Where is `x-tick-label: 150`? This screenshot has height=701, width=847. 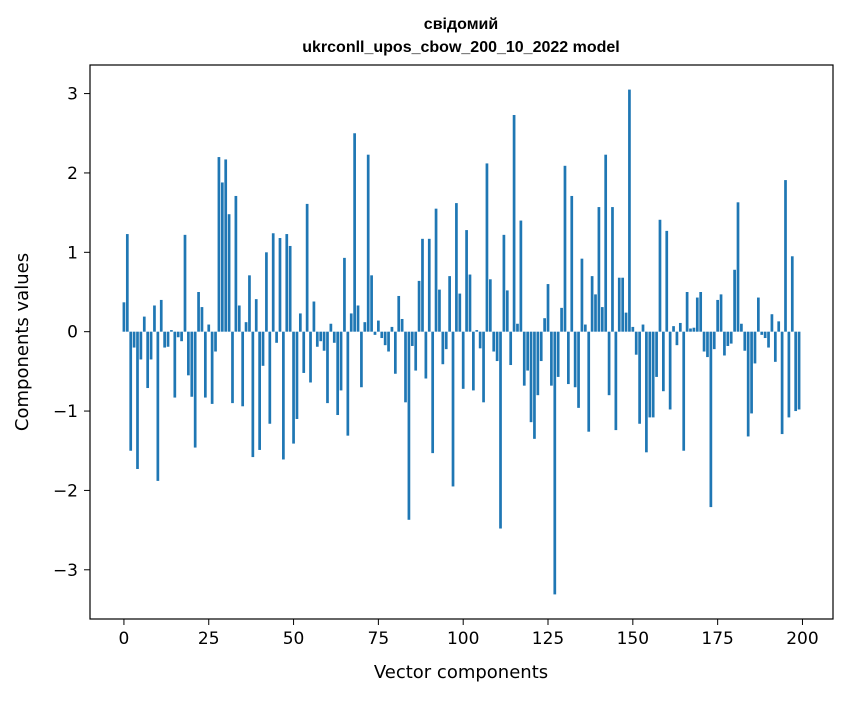
x-tick-label: 150 is located at coordinates (633, 639).